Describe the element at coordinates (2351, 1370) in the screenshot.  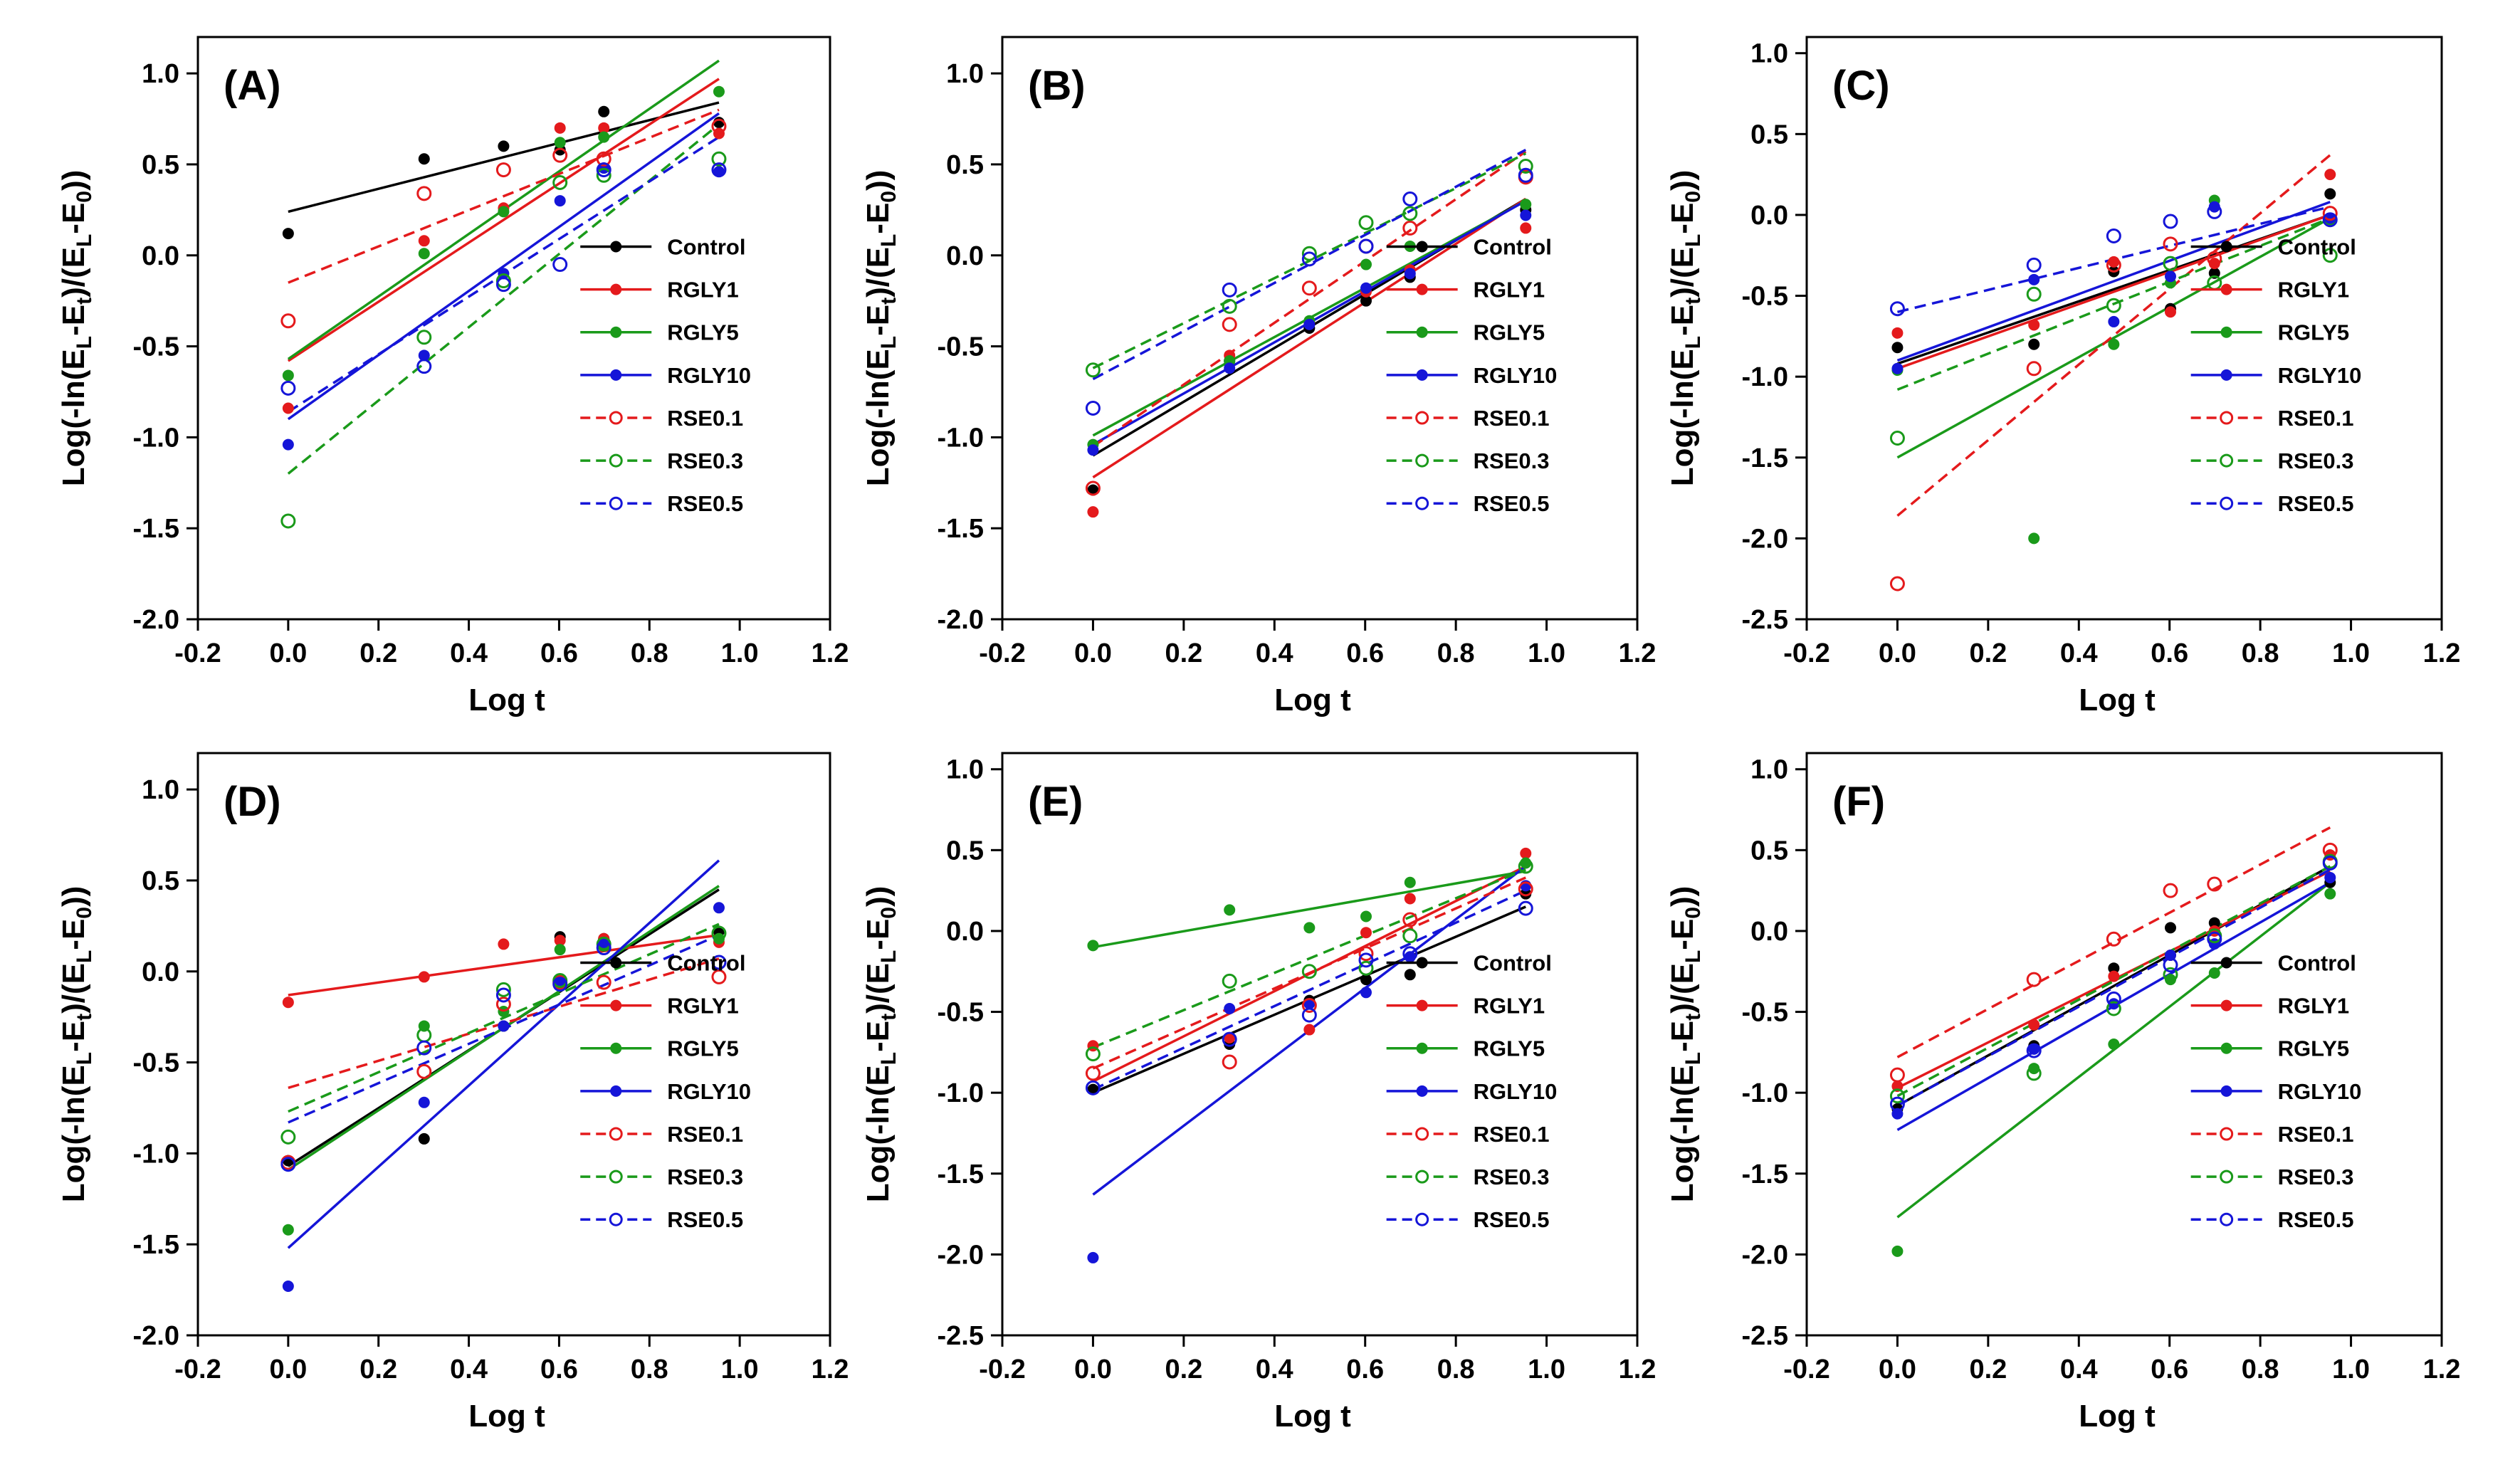
I see `x-tick-label: 1.0` at that location.